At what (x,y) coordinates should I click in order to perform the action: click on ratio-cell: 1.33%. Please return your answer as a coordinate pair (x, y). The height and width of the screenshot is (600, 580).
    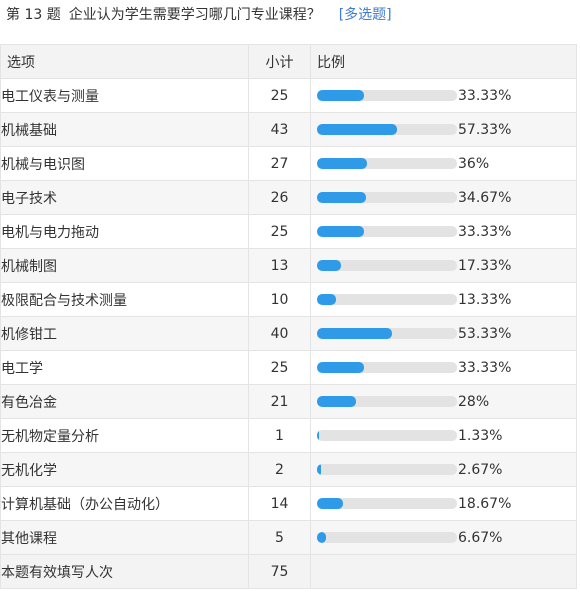
    Looking at the image, I should click on (443, 435).